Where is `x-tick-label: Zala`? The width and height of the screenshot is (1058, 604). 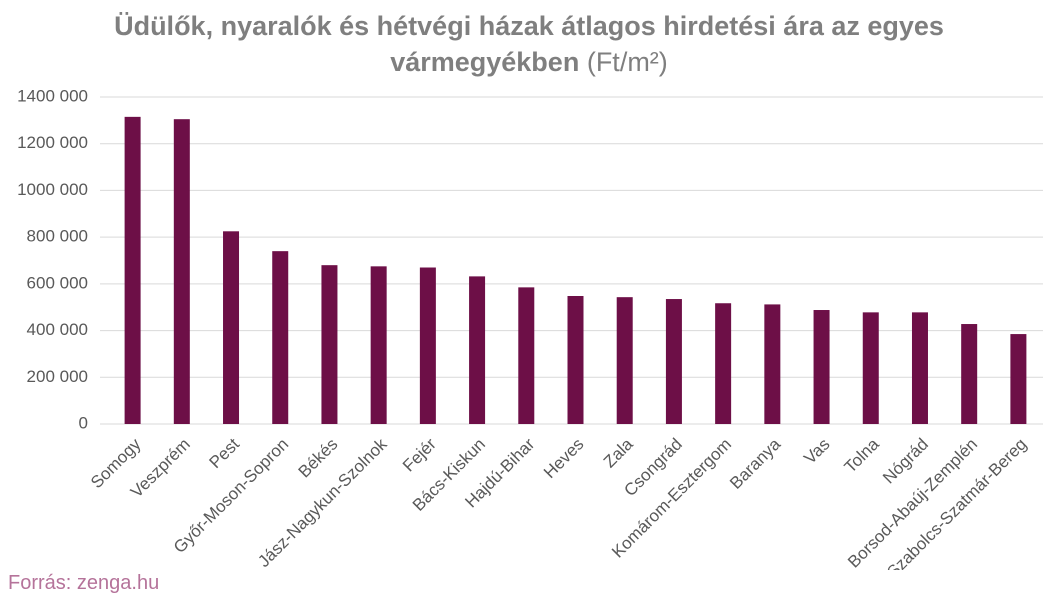 x-tick-label: Zala is located at coordinates (618, 452).